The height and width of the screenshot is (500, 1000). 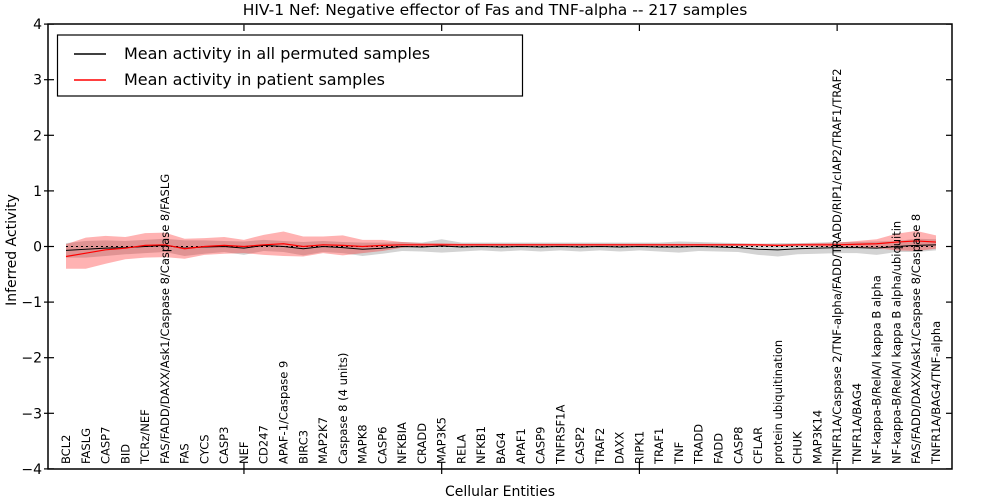 I want to click on category-label: BID, so click(x=125, y=454).